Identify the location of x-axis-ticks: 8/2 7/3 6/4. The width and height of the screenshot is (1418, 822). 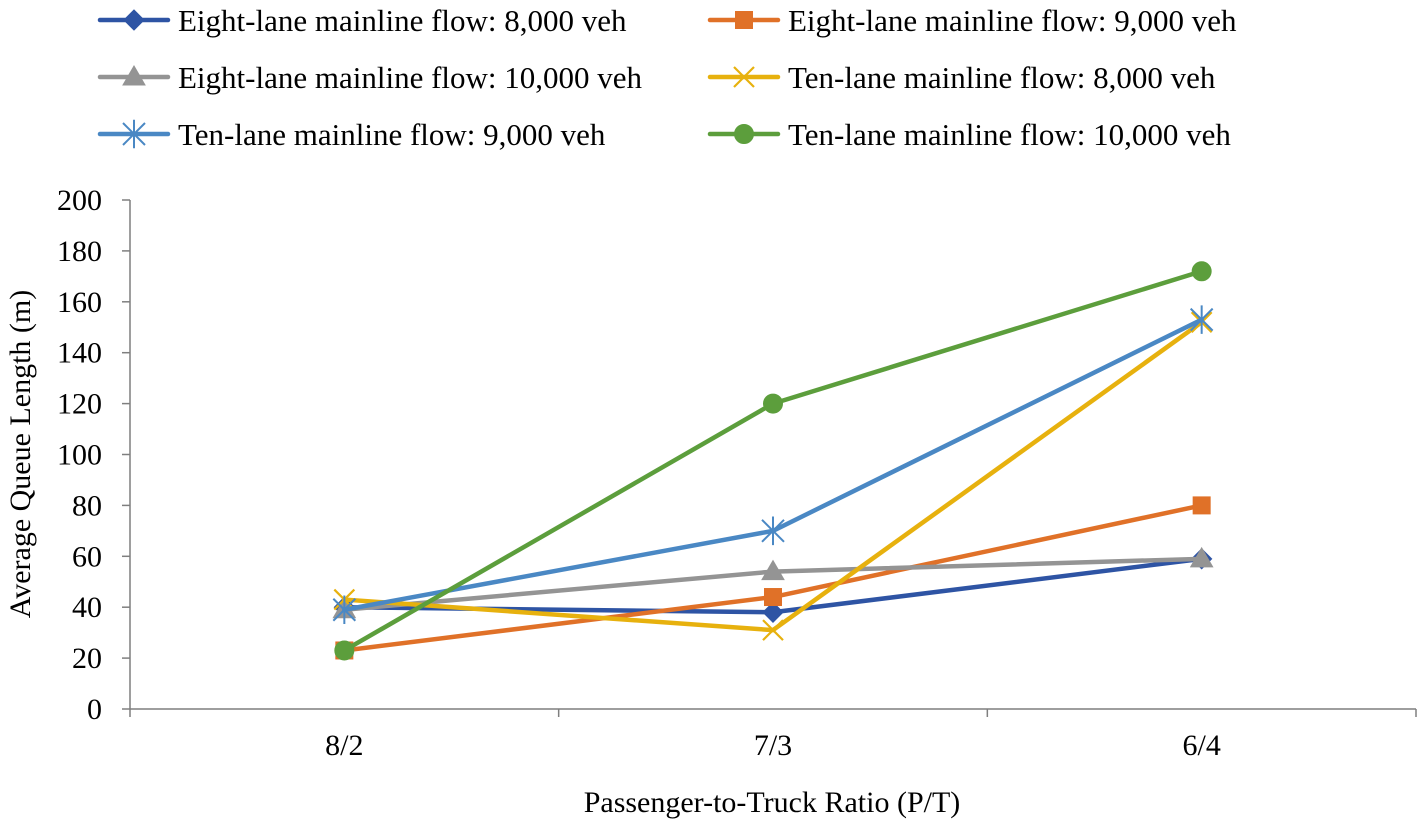
(773, 735).